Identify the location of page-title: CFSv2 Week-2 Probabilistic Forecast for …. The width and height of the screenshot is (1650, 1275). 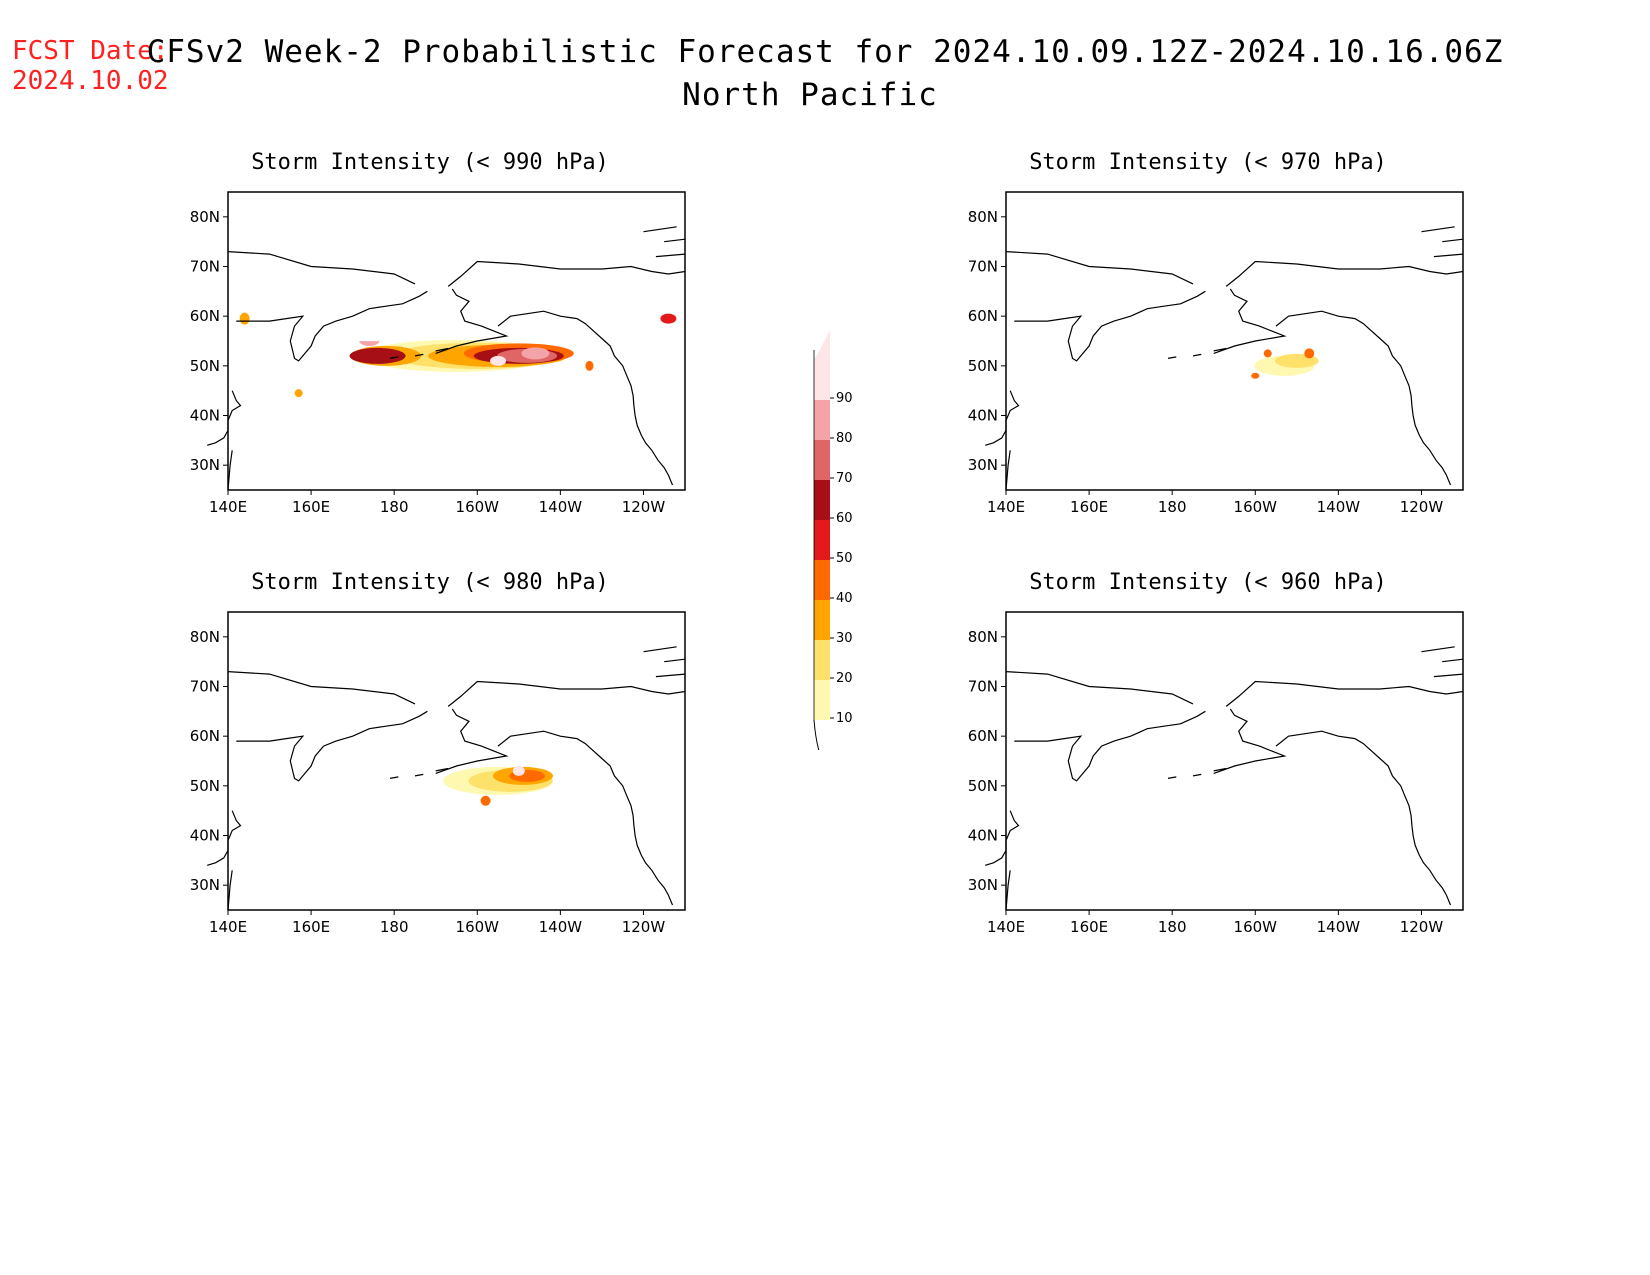
(825, 52).